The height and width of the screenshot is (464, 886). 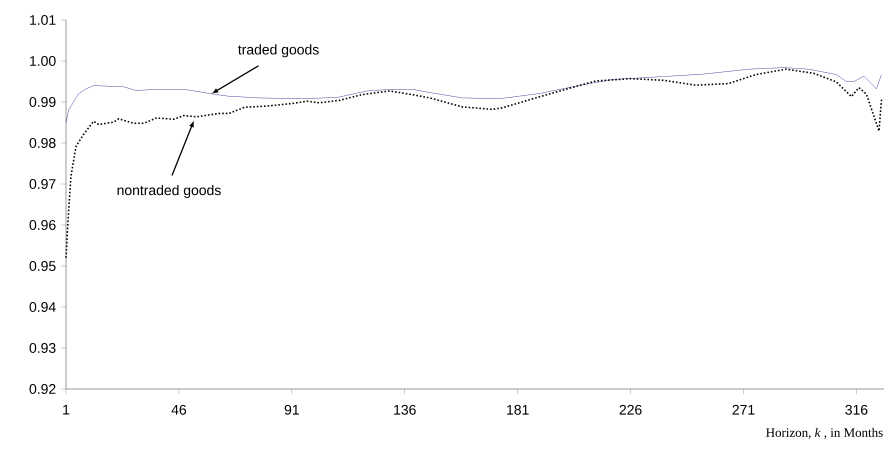 I want to click on annotation: nontraded goods, so click(x=169, y=191).